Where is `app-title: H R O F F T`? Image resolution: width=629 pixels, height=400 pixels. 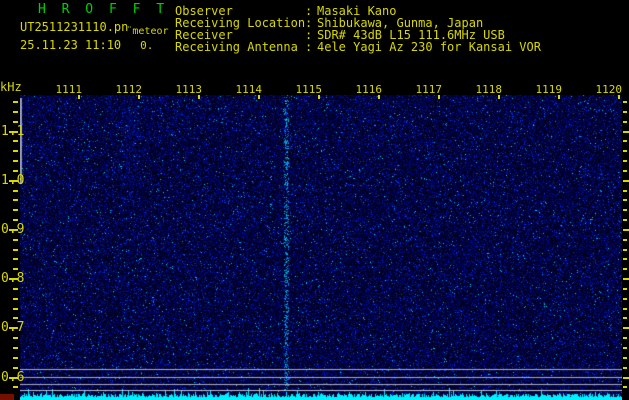
app-title: H R O F F T is located at coordinates (103, 9).